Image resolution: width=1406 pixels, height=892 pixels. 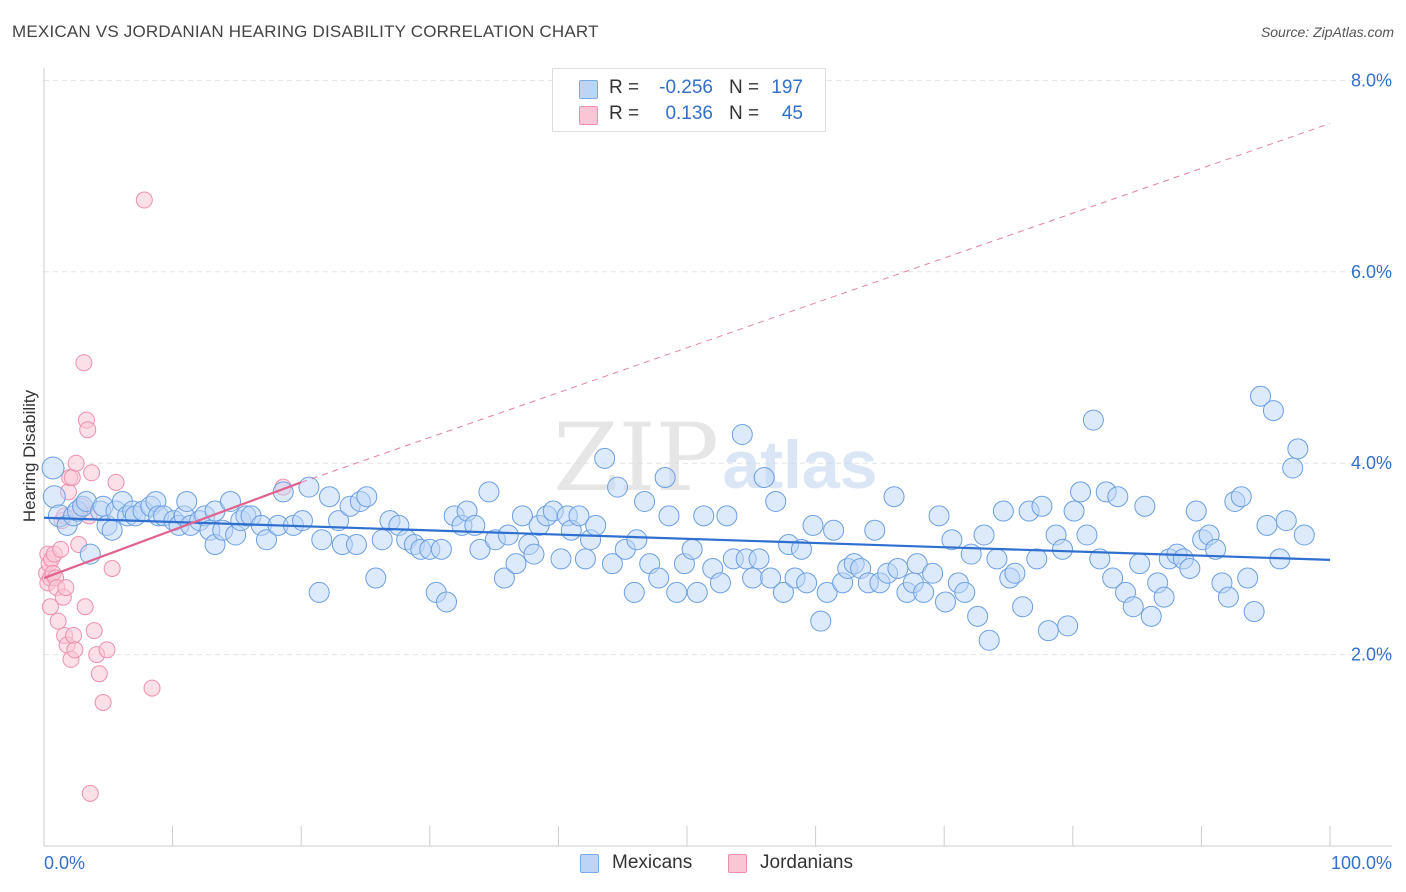 I want to click on x-ticks, so click(x=751, y=836).